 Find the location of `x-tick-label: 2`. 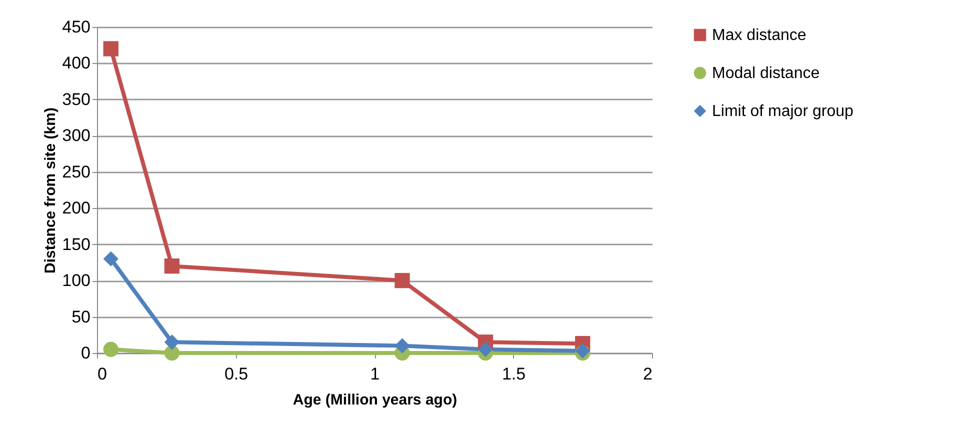

x-tick-label: 2 is located at coordinates (647, 374).